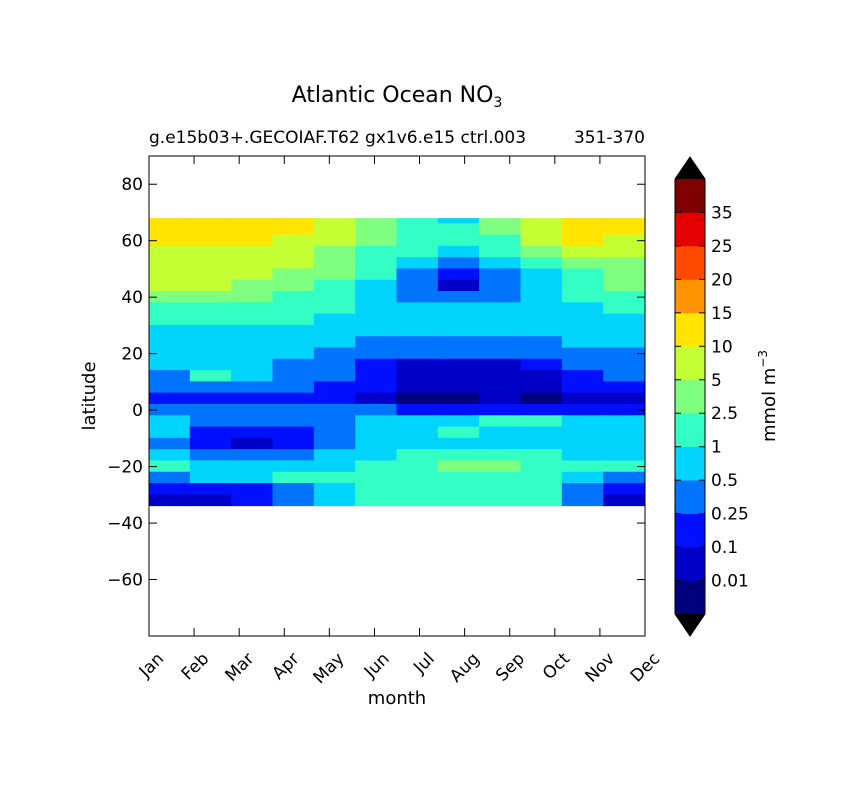 The image size is (859, 788). I want to click on x-tick-label: Sep, so click(510, 667).